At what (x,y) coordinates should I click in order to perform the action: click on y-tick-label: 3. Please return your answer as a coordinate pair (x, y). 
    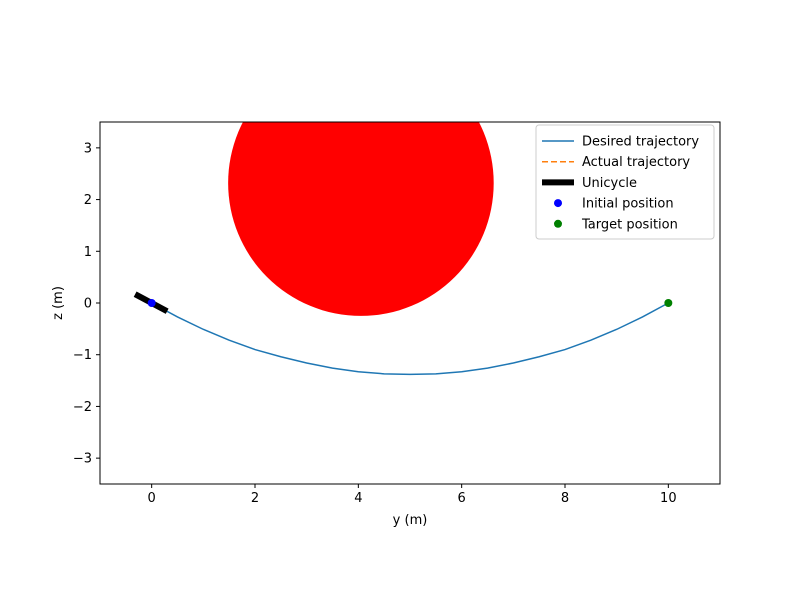
    Looking at the image, I should click on (88, 148).